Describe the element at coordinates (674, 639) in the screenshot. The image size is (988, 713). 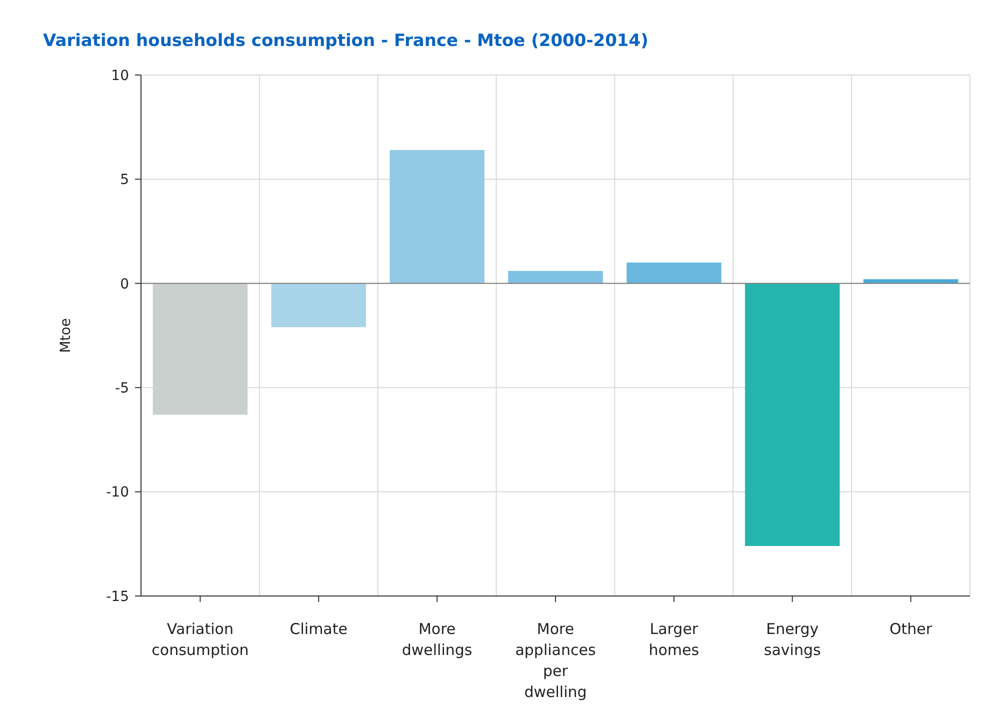
I see `x-tick-label: Larger homes` at that location.